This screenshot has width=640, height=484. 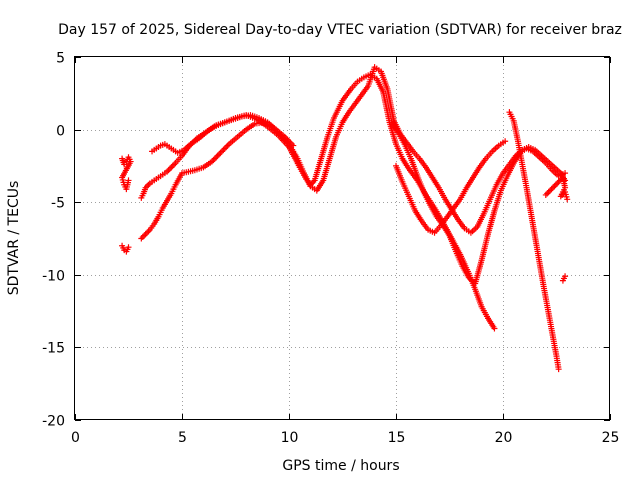 I want to click on x-tick-label: 10, so click(x=290, y=438).